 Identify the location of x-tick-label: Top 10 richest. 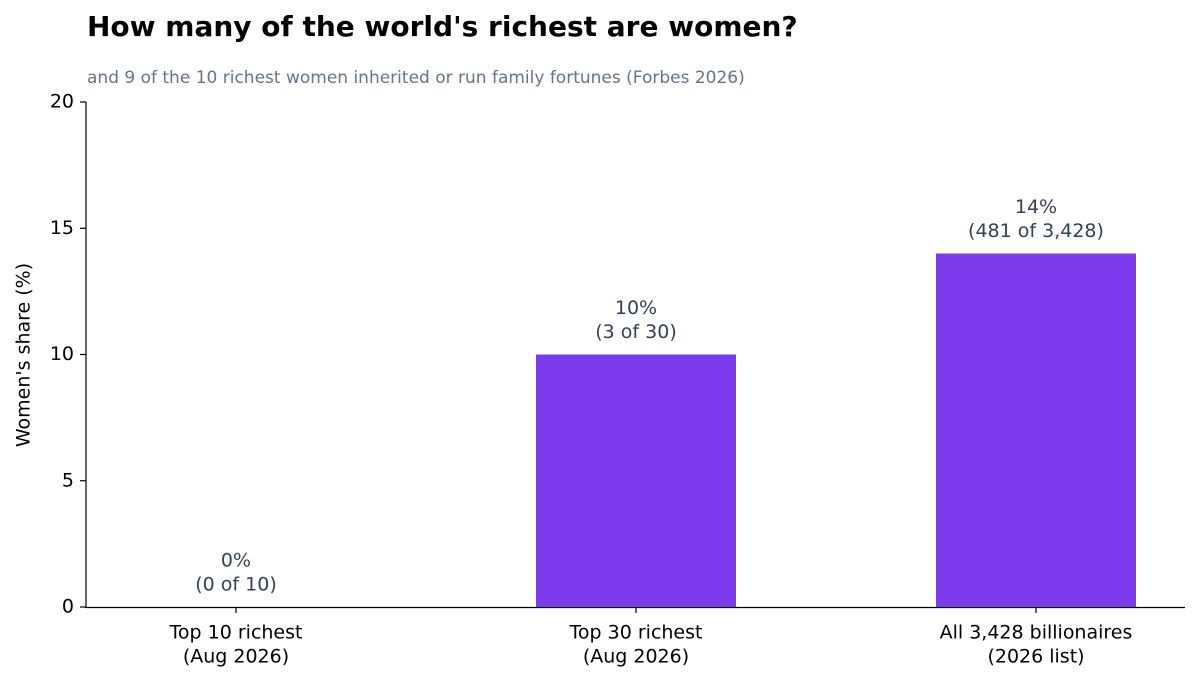
(236, 633).